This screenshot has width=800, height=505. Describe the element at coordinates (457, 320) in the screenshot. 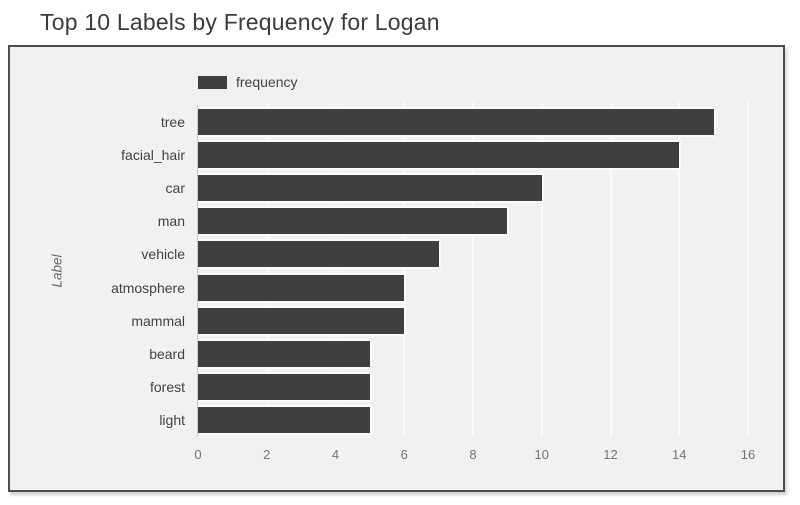

I see `bar-row: mammal` at that location.